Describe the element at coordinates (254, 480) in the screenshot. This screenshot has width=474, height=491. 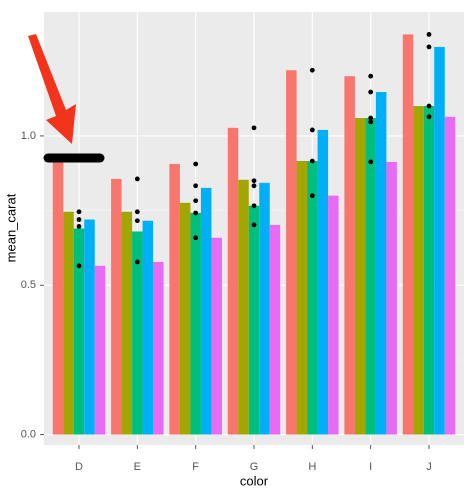
I see `x-axis-title: color` at that location.